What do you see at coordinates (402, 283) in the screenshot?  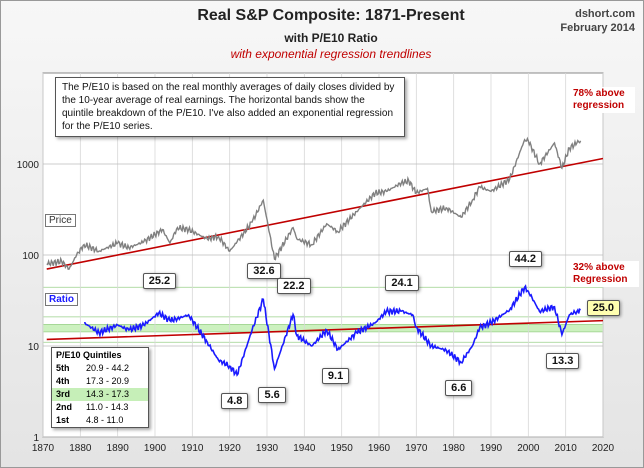 I see `callout-24-1: 24.1` at bounding box center [402, 283].